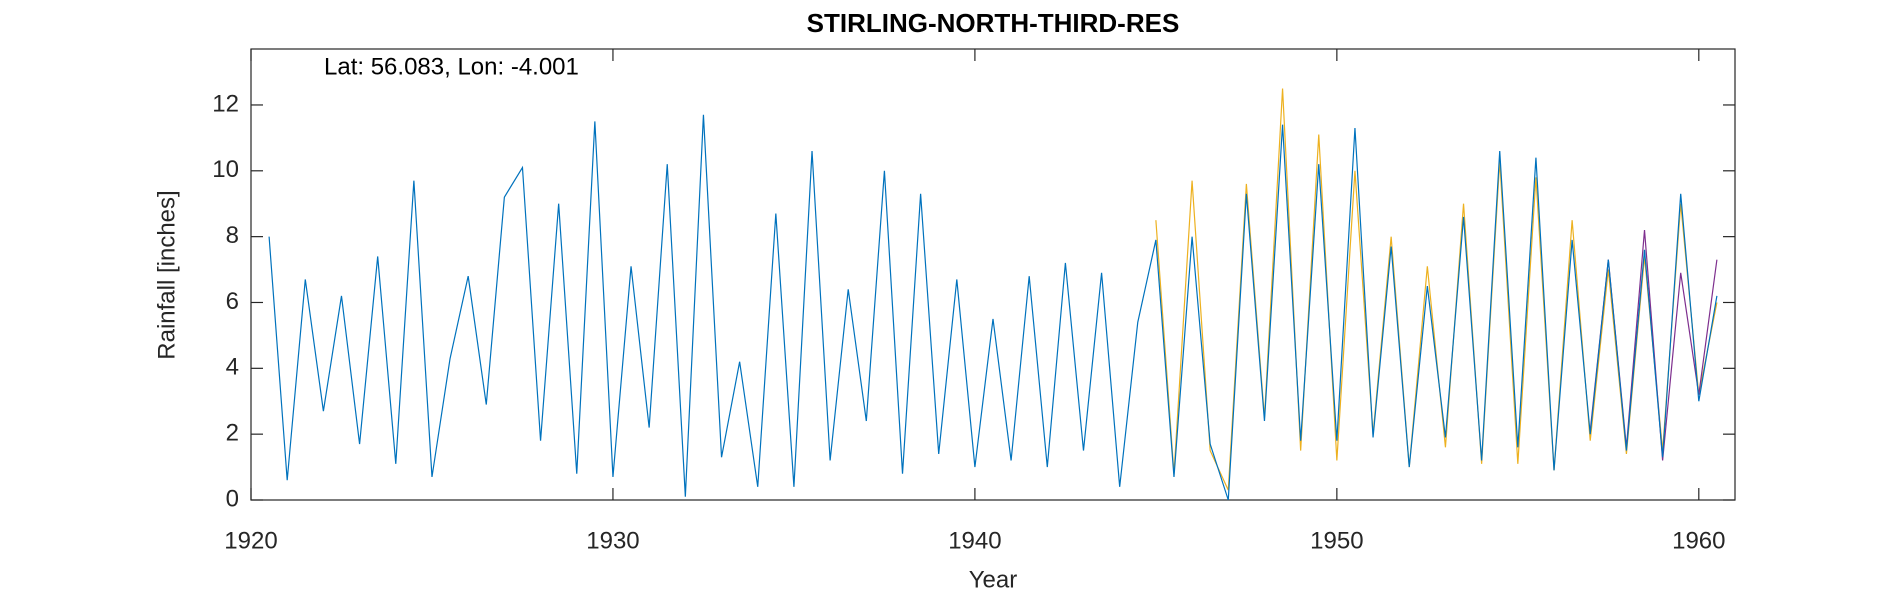 The image size is (1890, 591). I want to click on y-tick-label: 4, so click(232, 367).